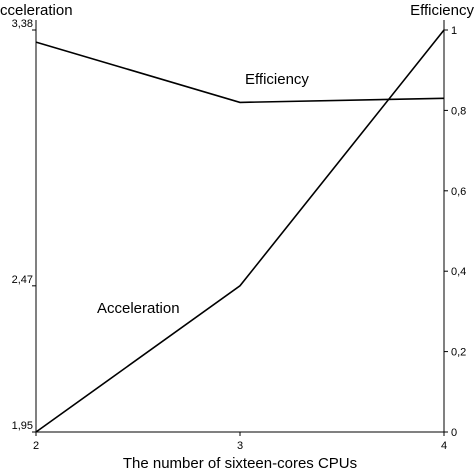 Image resolution: width=474 pixels, height=474 pixels. Describe the element at coordinates (458, 192) in the screenshot. I see `right-y-tick-label: 0,6` at that location.